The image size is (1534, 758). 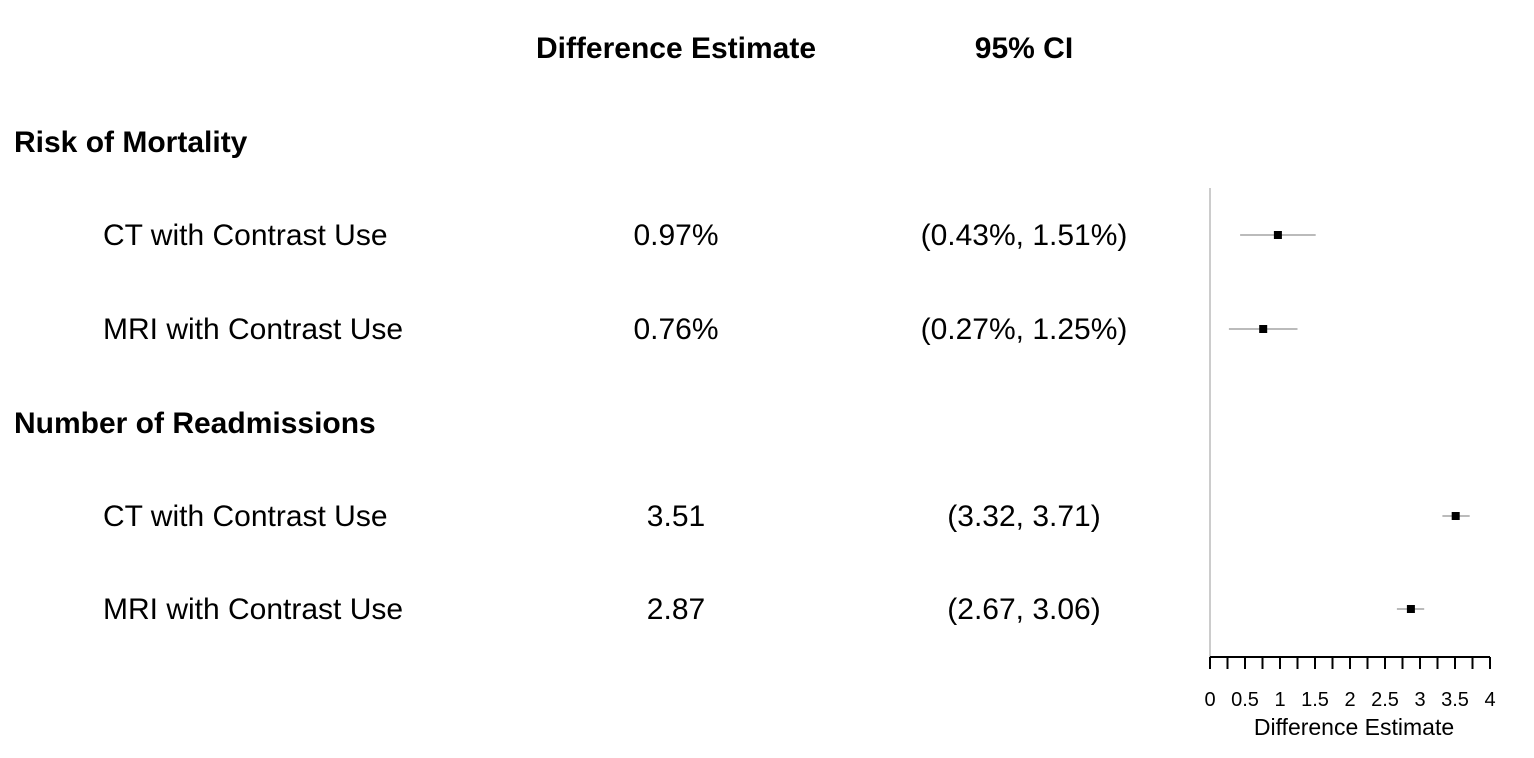 What do you see at coordinates (1419, 700) in the screenshot?
I see `x-tick-label: 3` at bounding box center [1419, 700].